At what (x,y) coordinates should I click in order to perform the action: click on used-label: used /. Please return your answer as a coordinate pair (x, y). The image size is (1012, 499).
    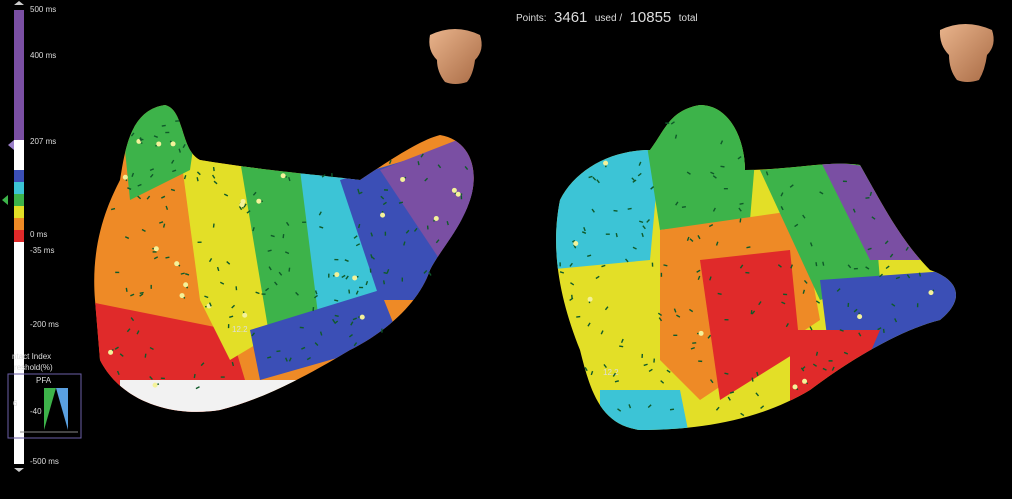
    Looking at the image, I should click on (608, 18).